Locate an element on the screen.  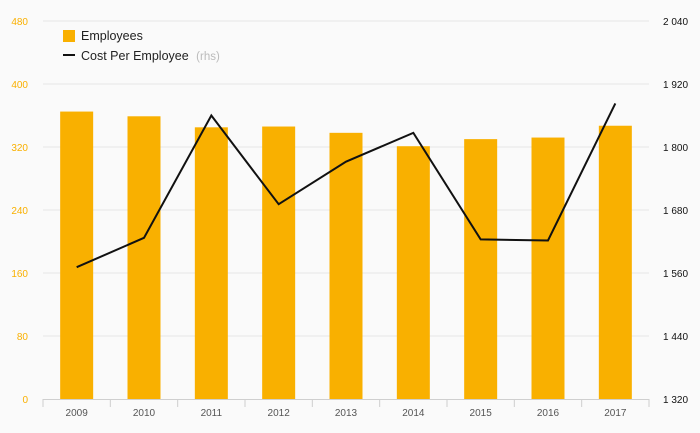
x-tick-label: 2009 is located at coordinates (77, 413).